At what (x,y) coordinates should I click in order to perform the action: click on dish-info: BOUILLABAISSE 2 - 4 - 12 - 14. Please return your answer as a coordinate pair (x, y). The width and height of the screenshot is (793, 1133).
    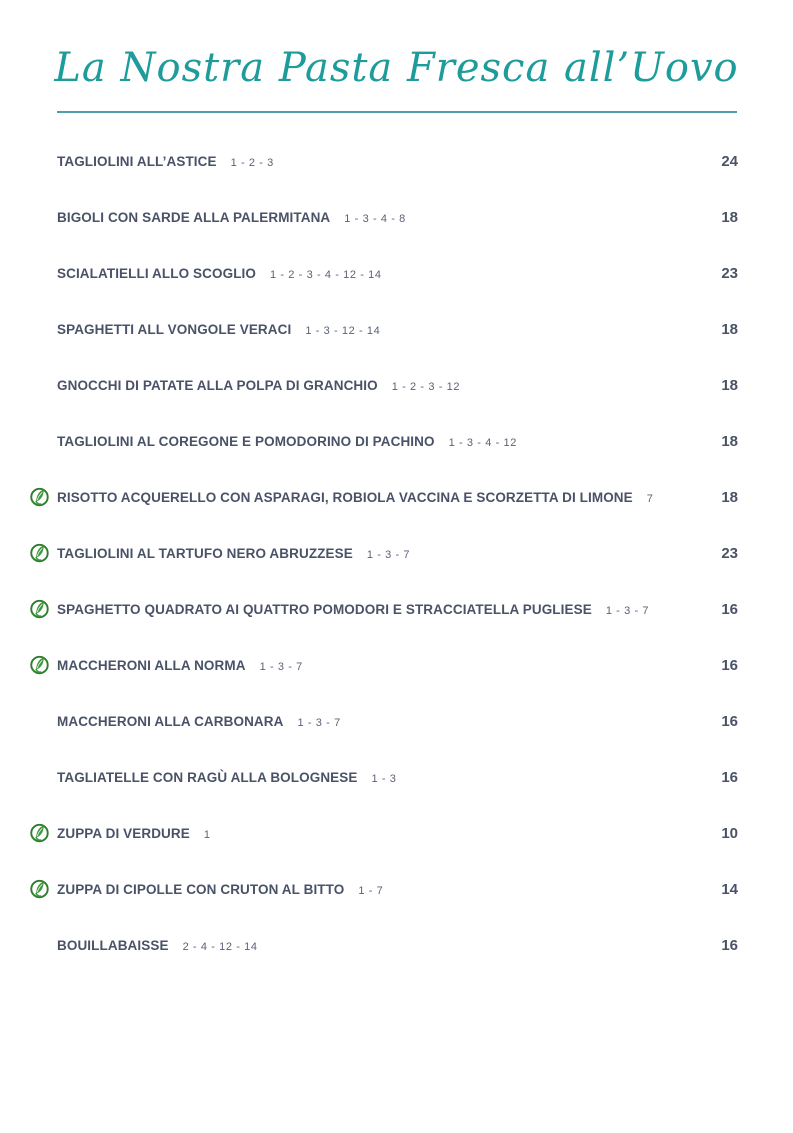
    Looking at the image, I should click on (157, 945).